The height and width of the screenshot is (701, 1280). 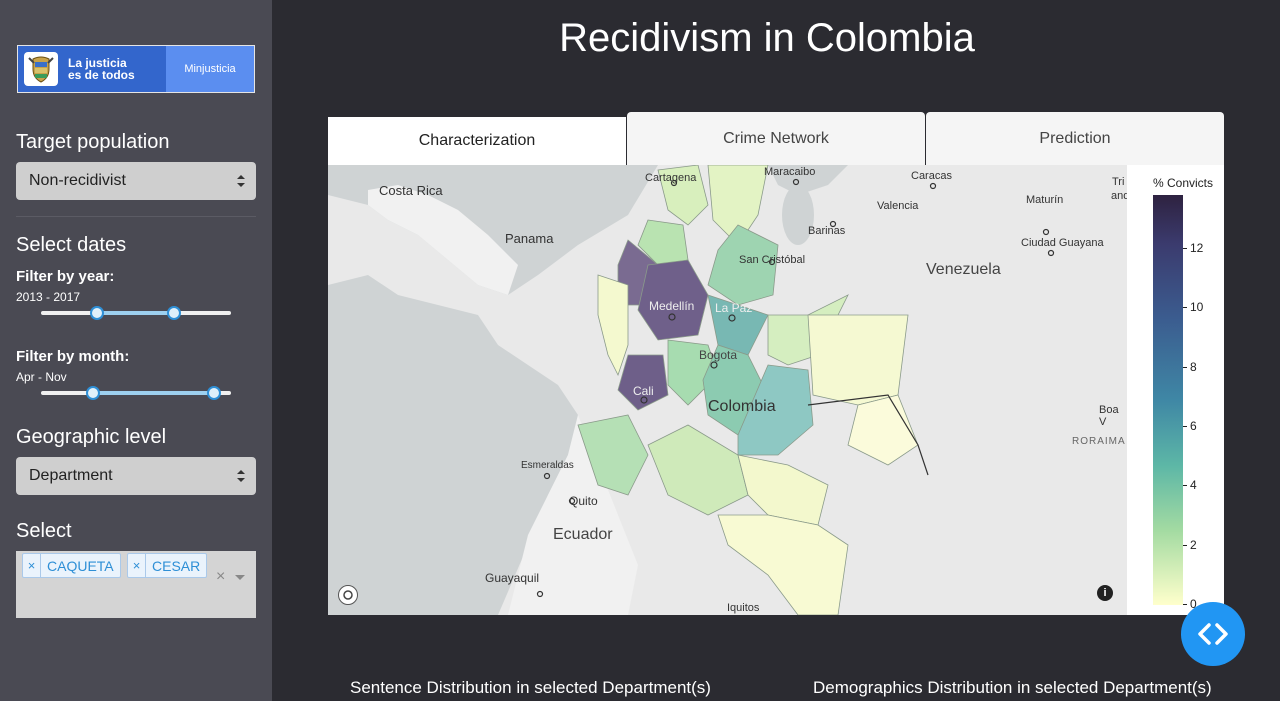 I want to click on map-label: Ciudad Guayana, so click(x=1062, y=243).